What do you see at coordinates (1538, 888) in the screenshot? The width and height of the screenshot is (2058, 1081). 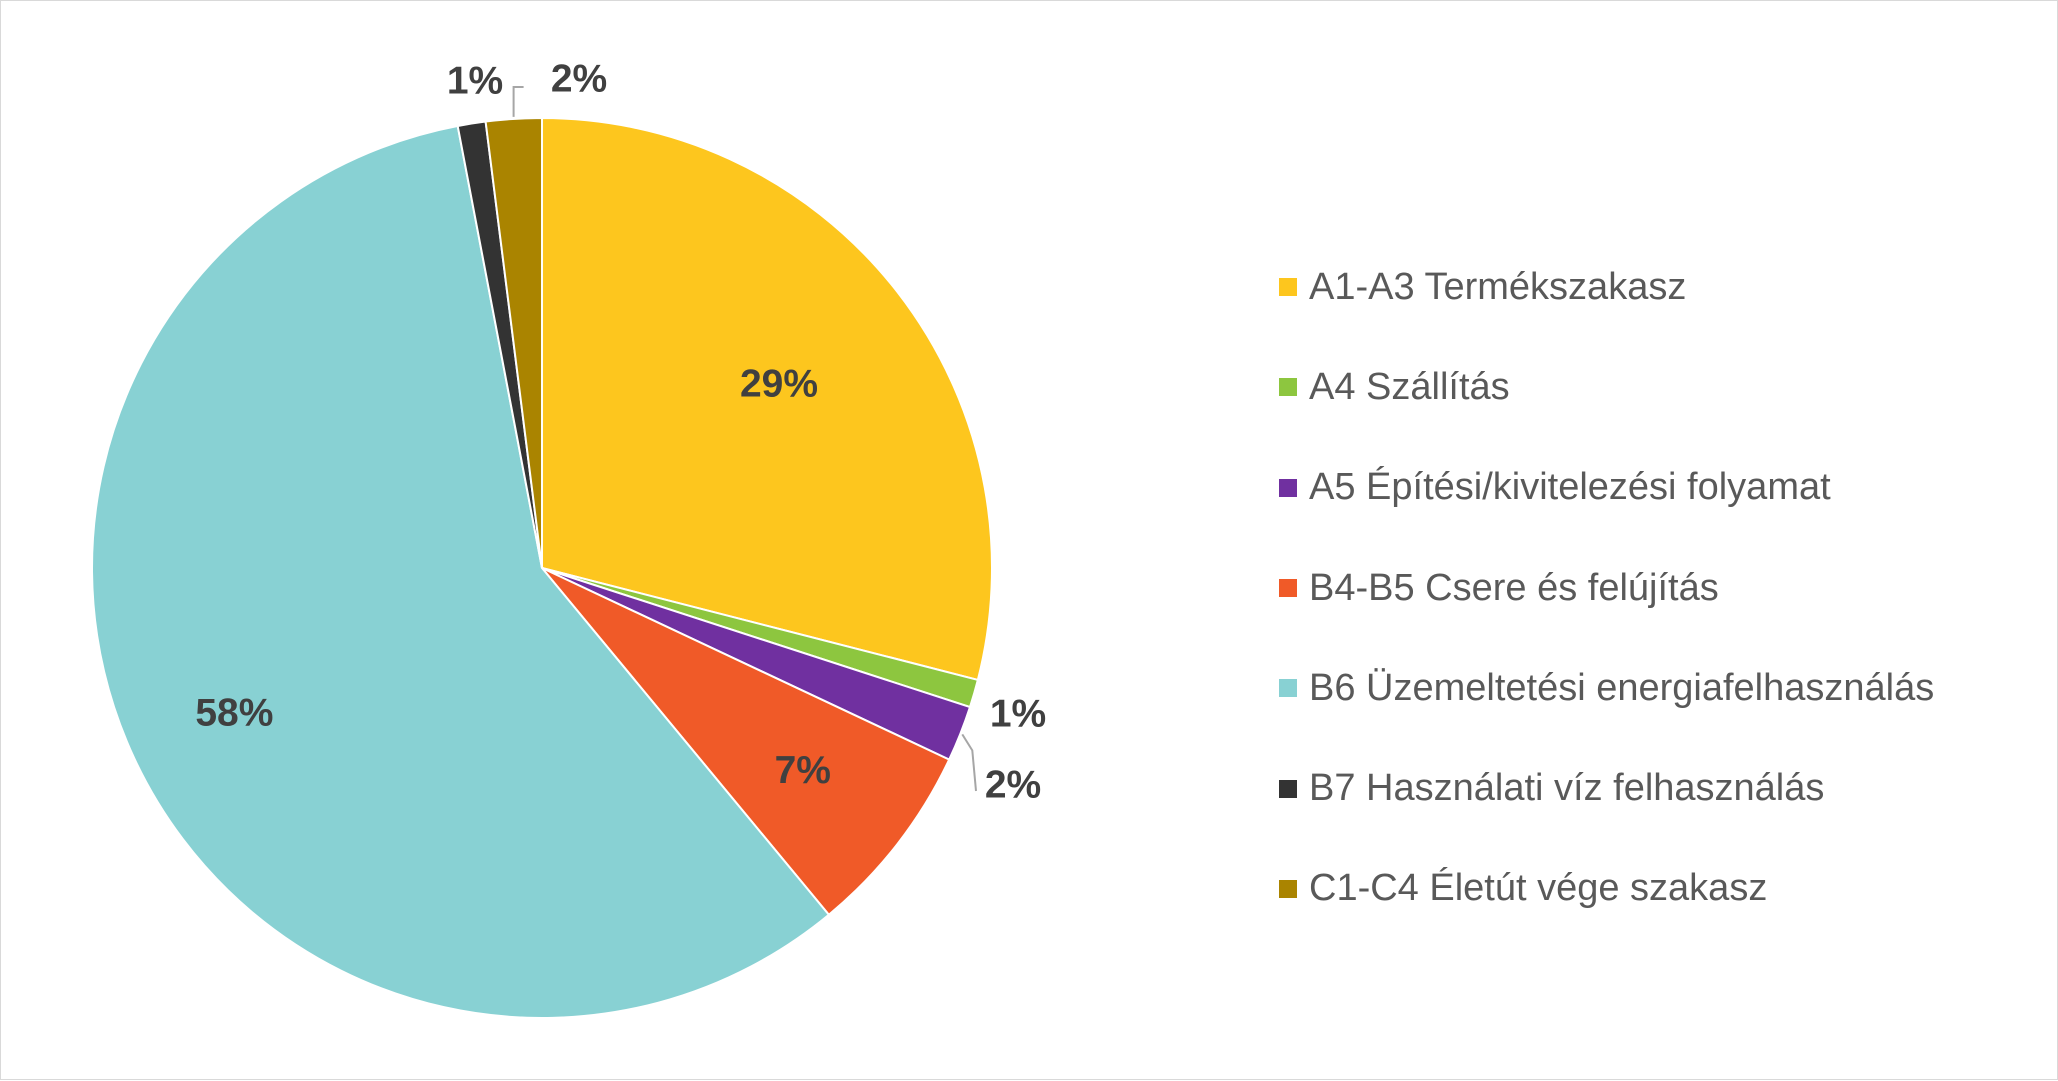 I see `legend-label: C1-C4 Életút vége szakasz` at bounding box center [1538, 888].